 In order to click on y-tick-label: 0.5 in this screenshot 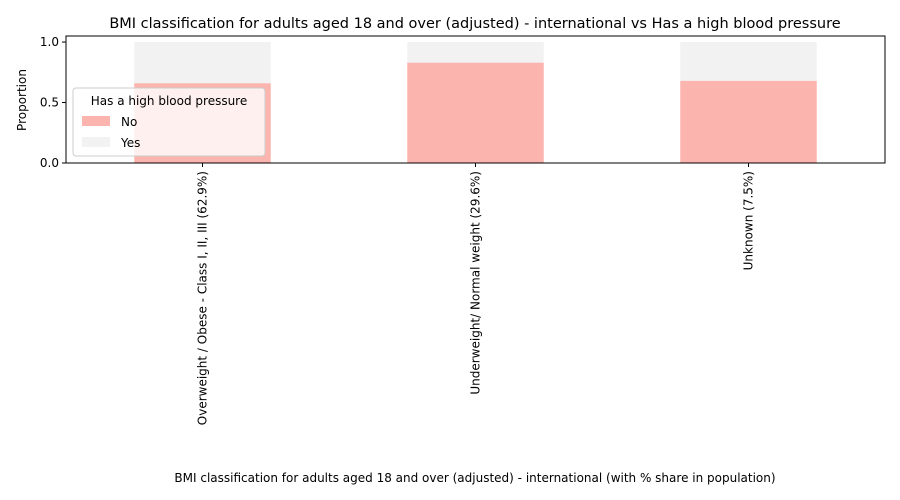, I will do `click(49, 103)`.